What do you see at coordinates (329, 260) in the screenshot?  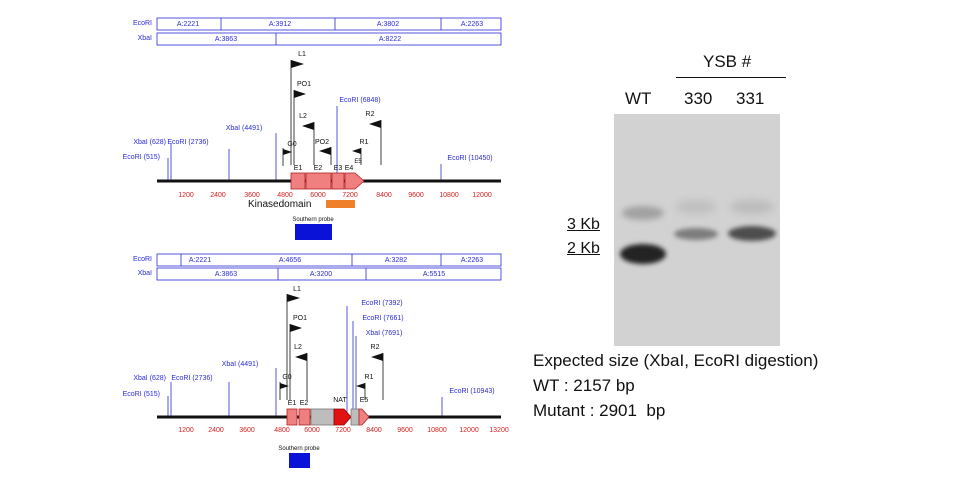 I see `map2-ecori-row` at bounding box center [329, 260].